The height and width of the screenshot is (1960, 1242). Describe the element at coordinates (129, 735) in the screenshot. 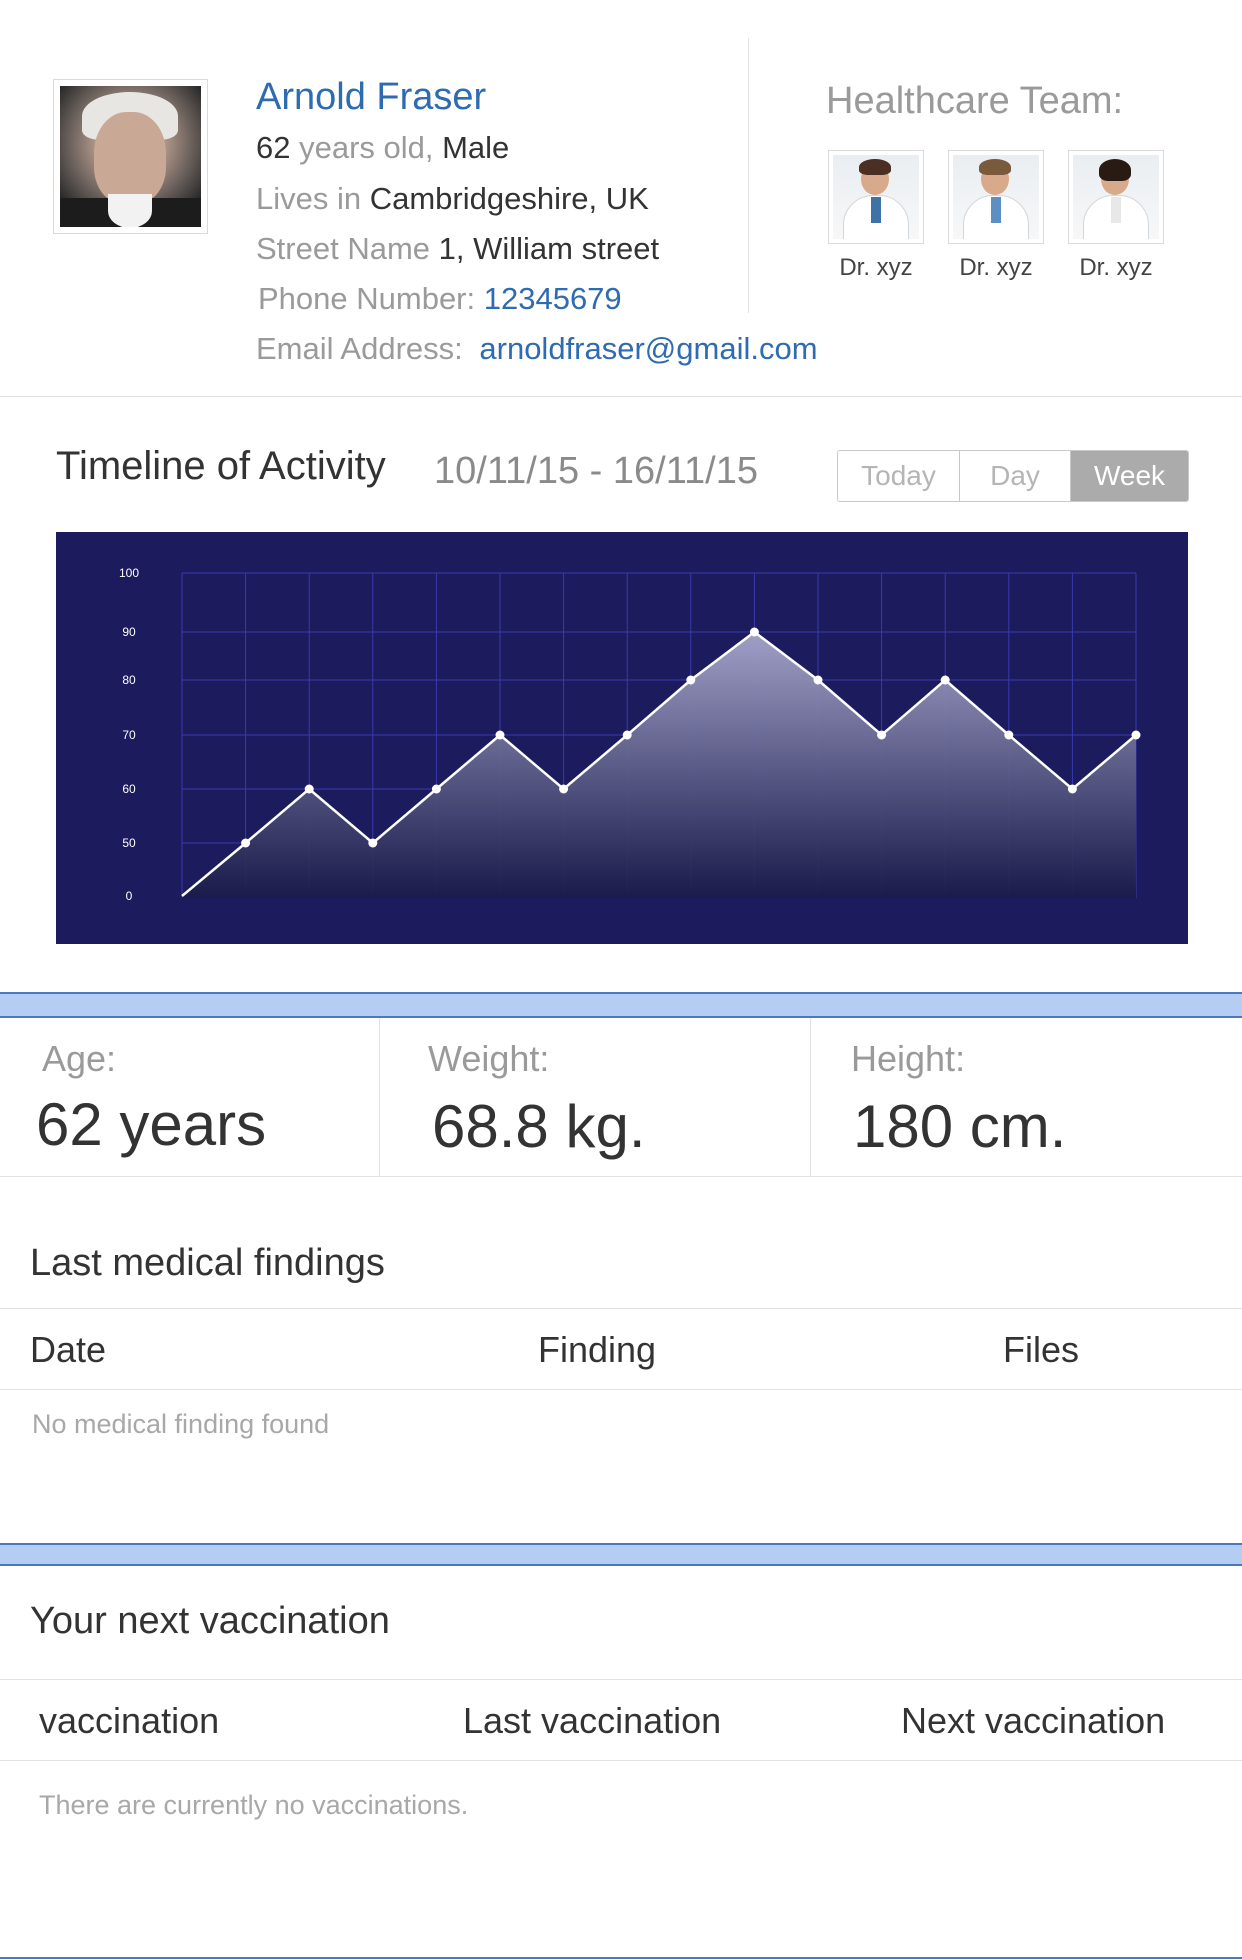

I see `chart-y-tick-label: 70` at that location.